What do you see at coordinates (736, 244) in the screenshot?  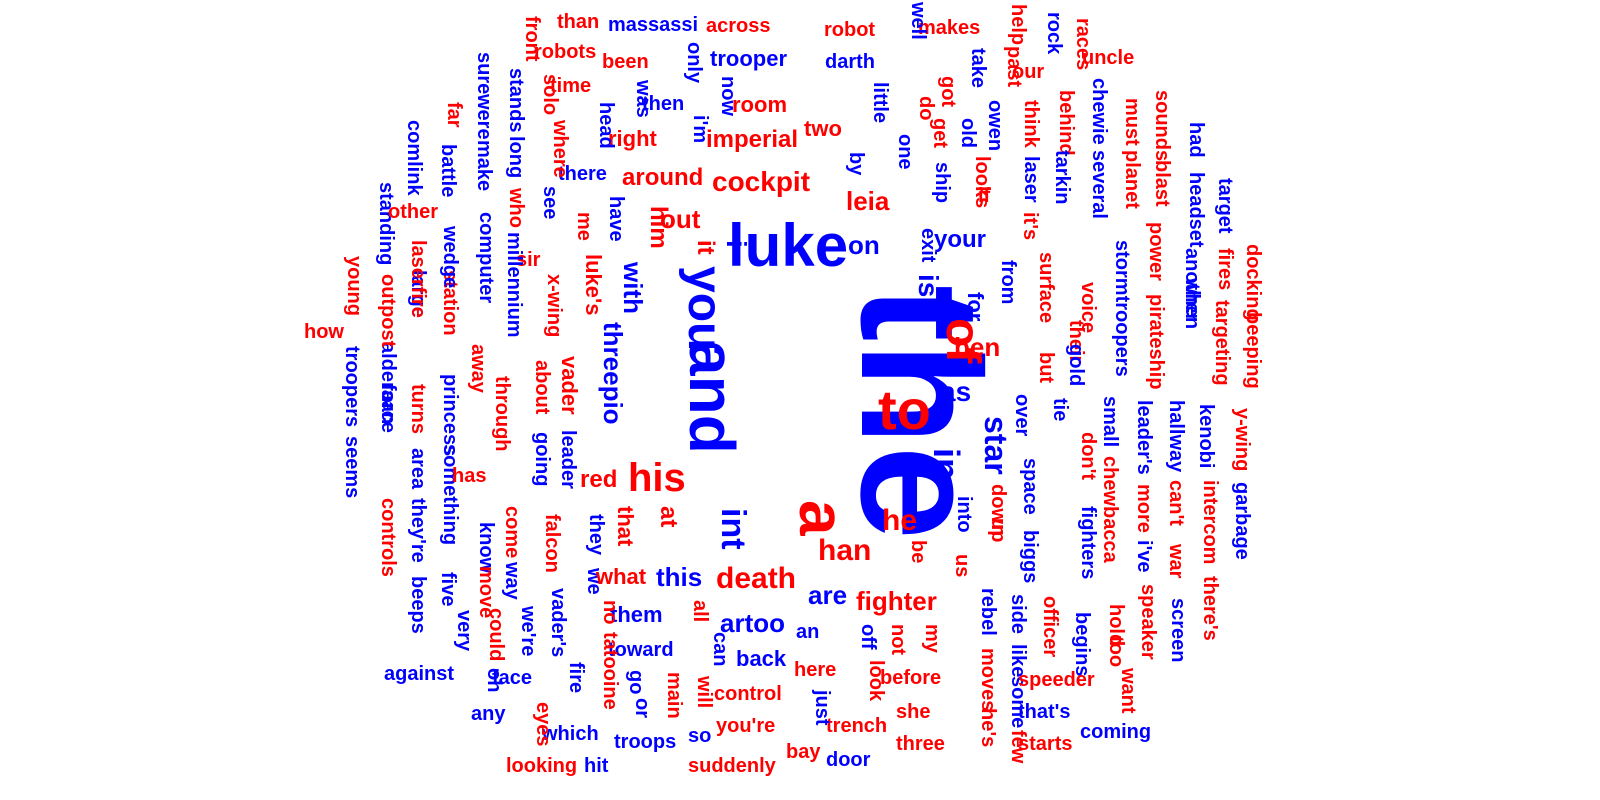 I see `cloud-word: i` at bounding box center [736, 244].